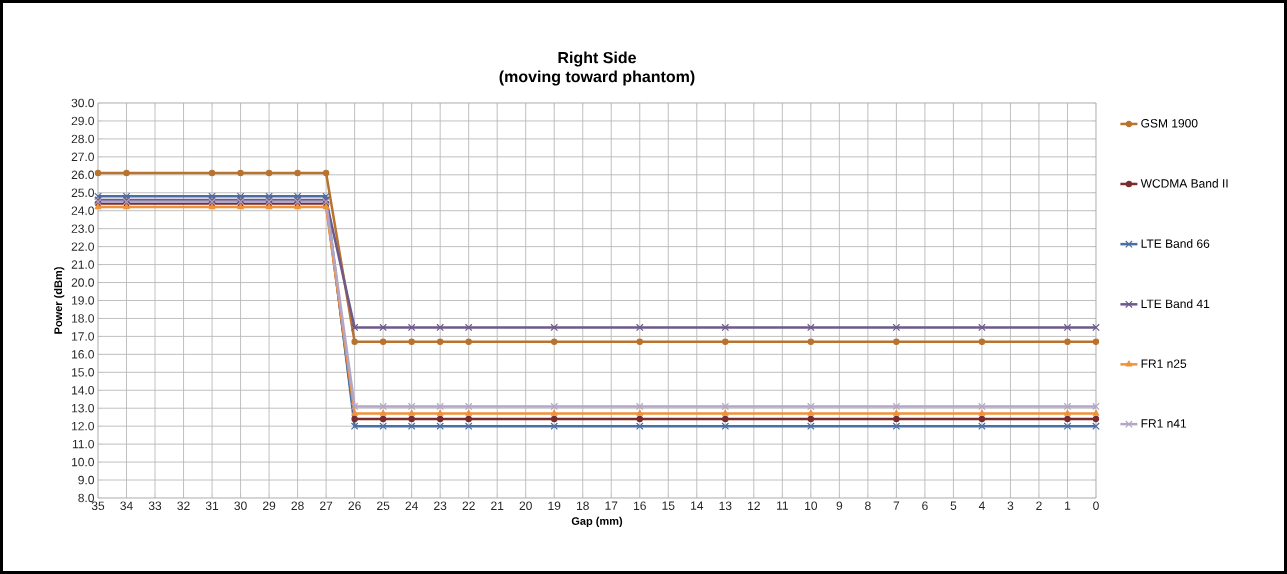 This screenshot has height=574, width=1287. What do you see at coordinates (611, 505) in the screenshot?
I see `x-tick-label: 17` at bounding box center [611, 505].